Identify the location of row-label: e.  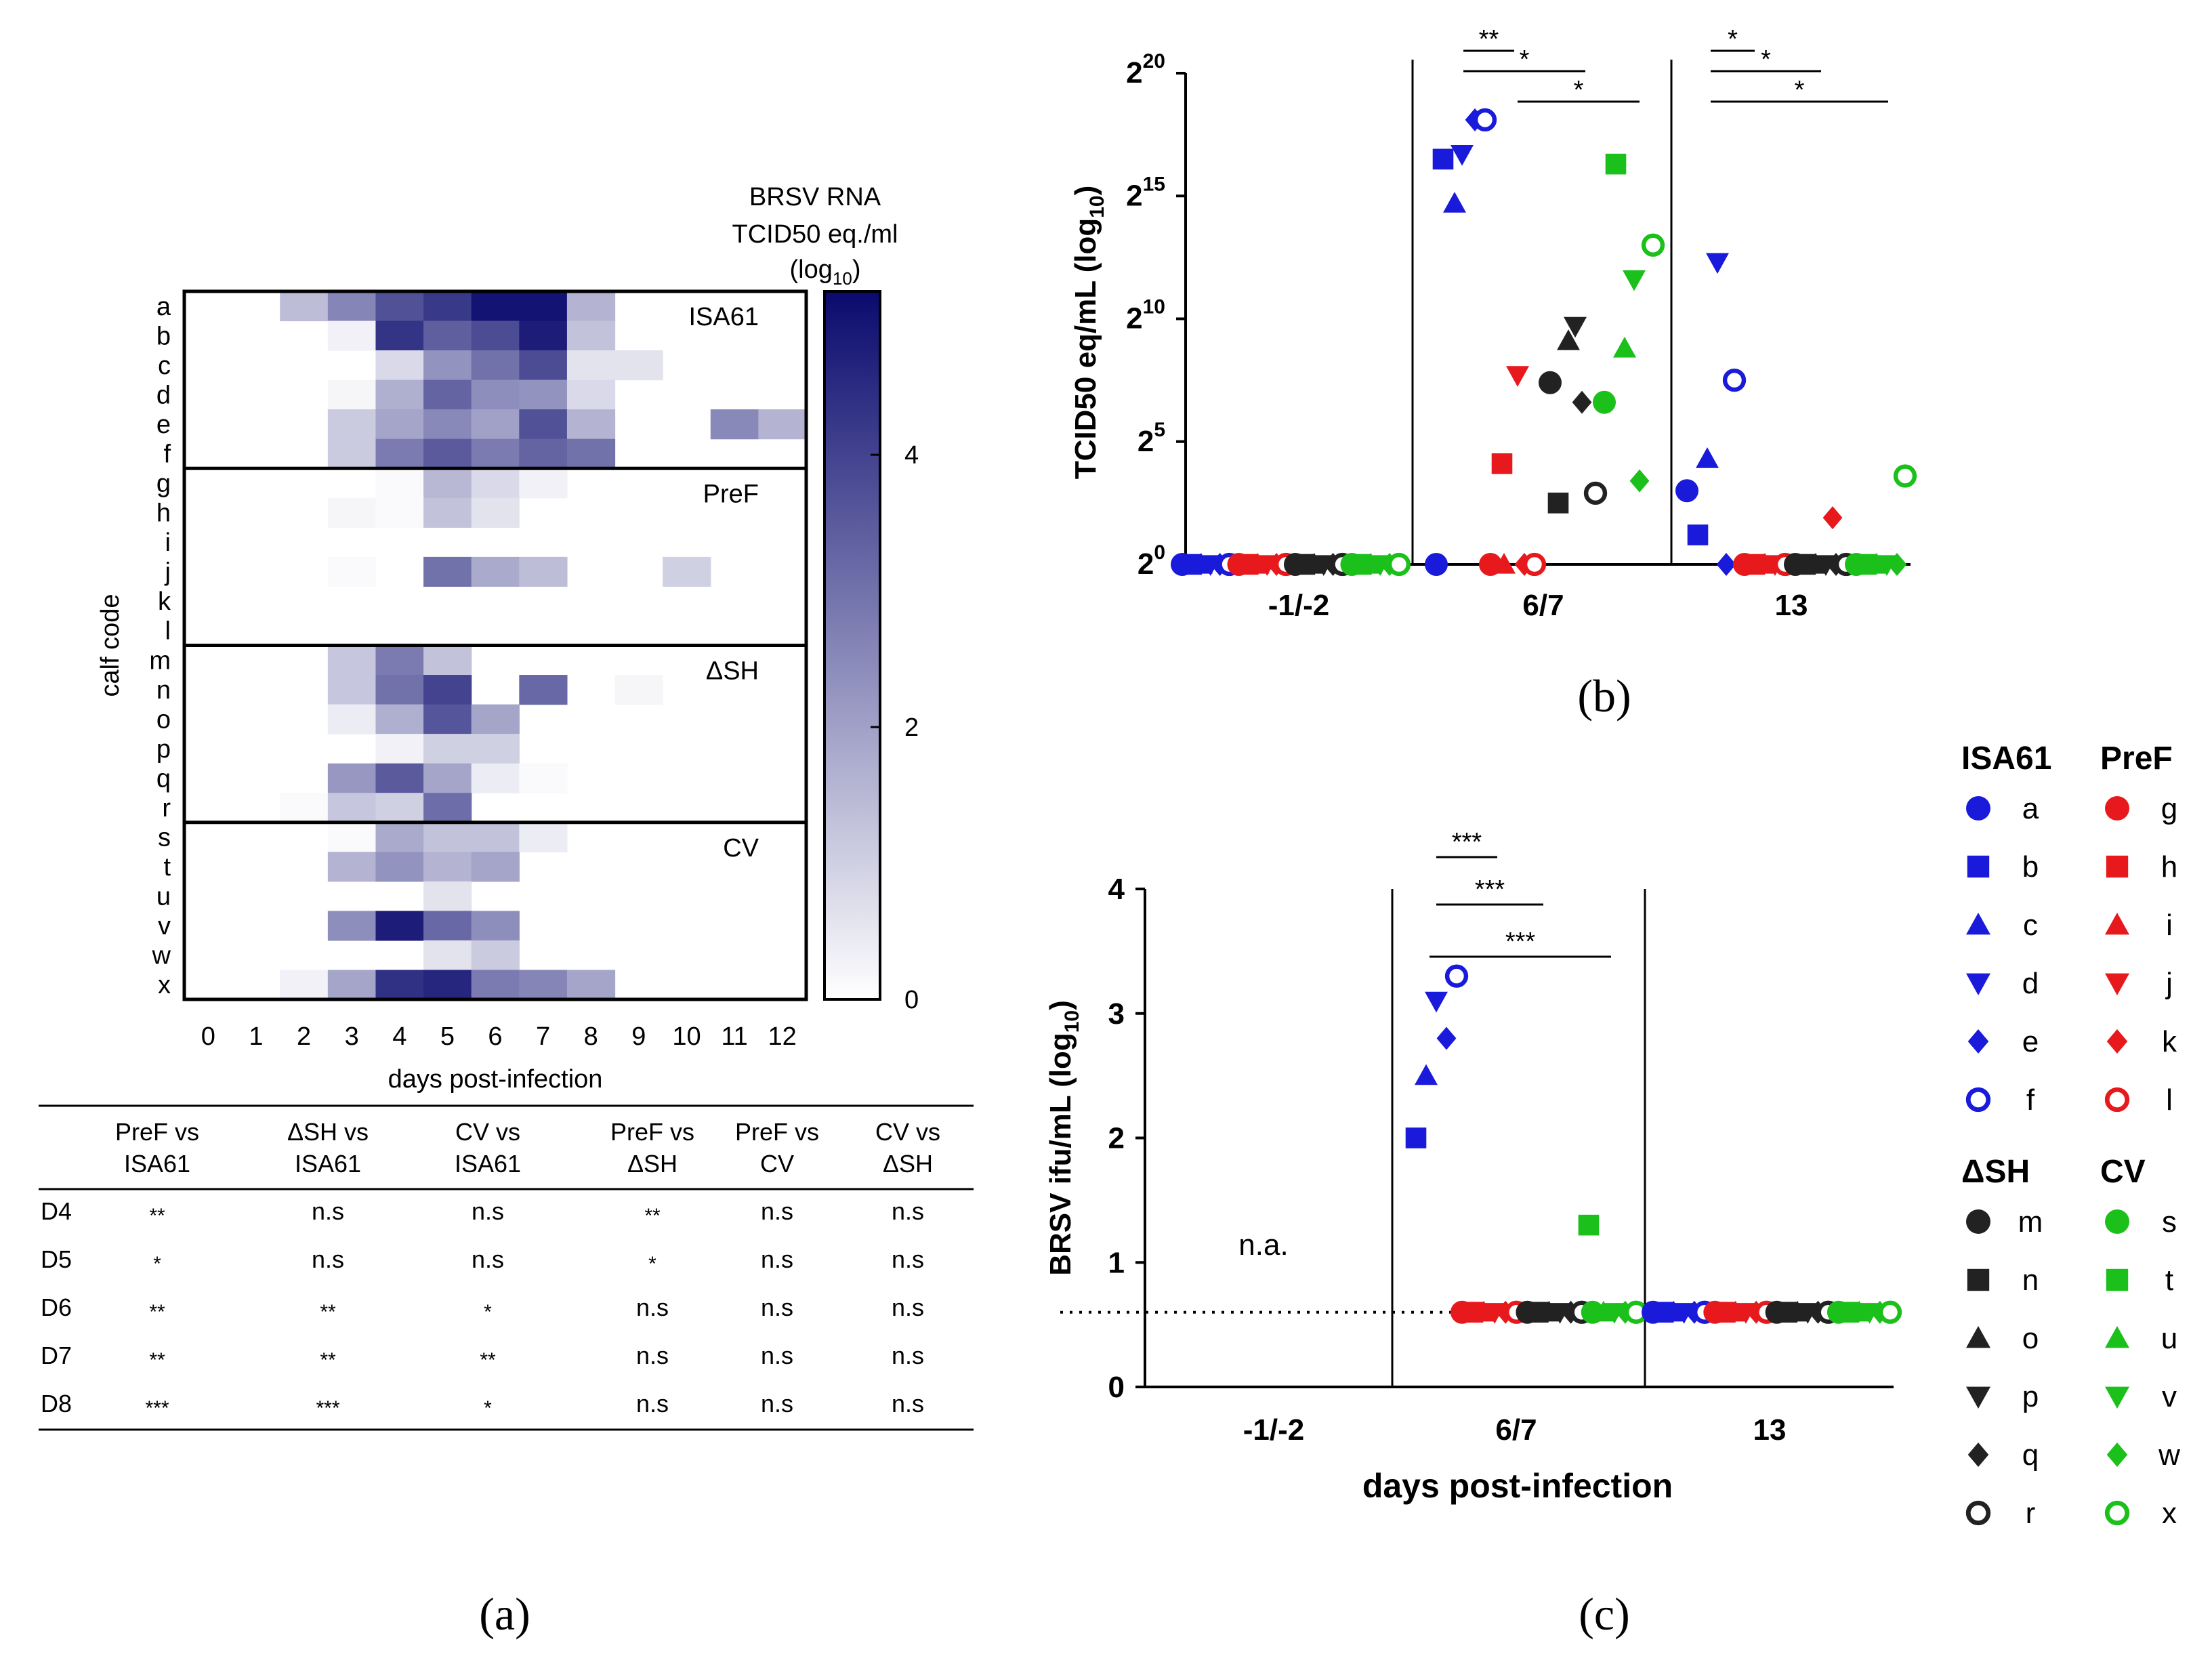
(163, 425).